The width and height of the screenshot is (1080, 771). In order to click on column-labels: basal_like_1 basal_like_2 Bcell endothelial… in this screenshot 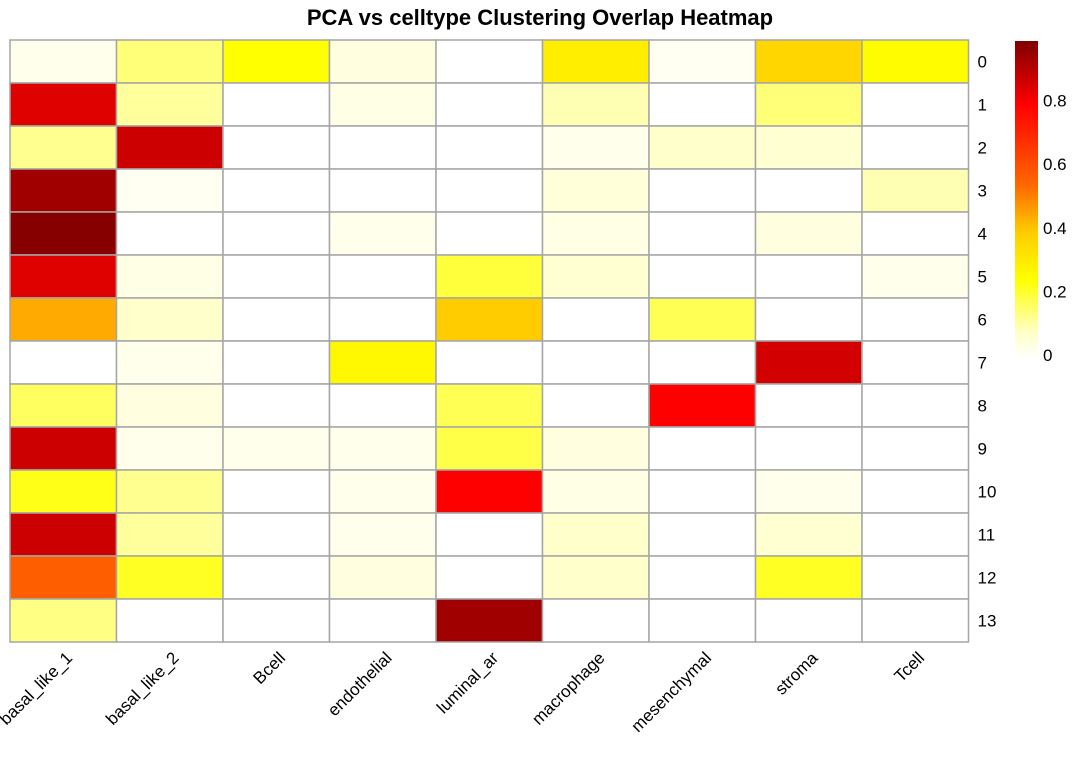, I will do `click(464, 692)`.